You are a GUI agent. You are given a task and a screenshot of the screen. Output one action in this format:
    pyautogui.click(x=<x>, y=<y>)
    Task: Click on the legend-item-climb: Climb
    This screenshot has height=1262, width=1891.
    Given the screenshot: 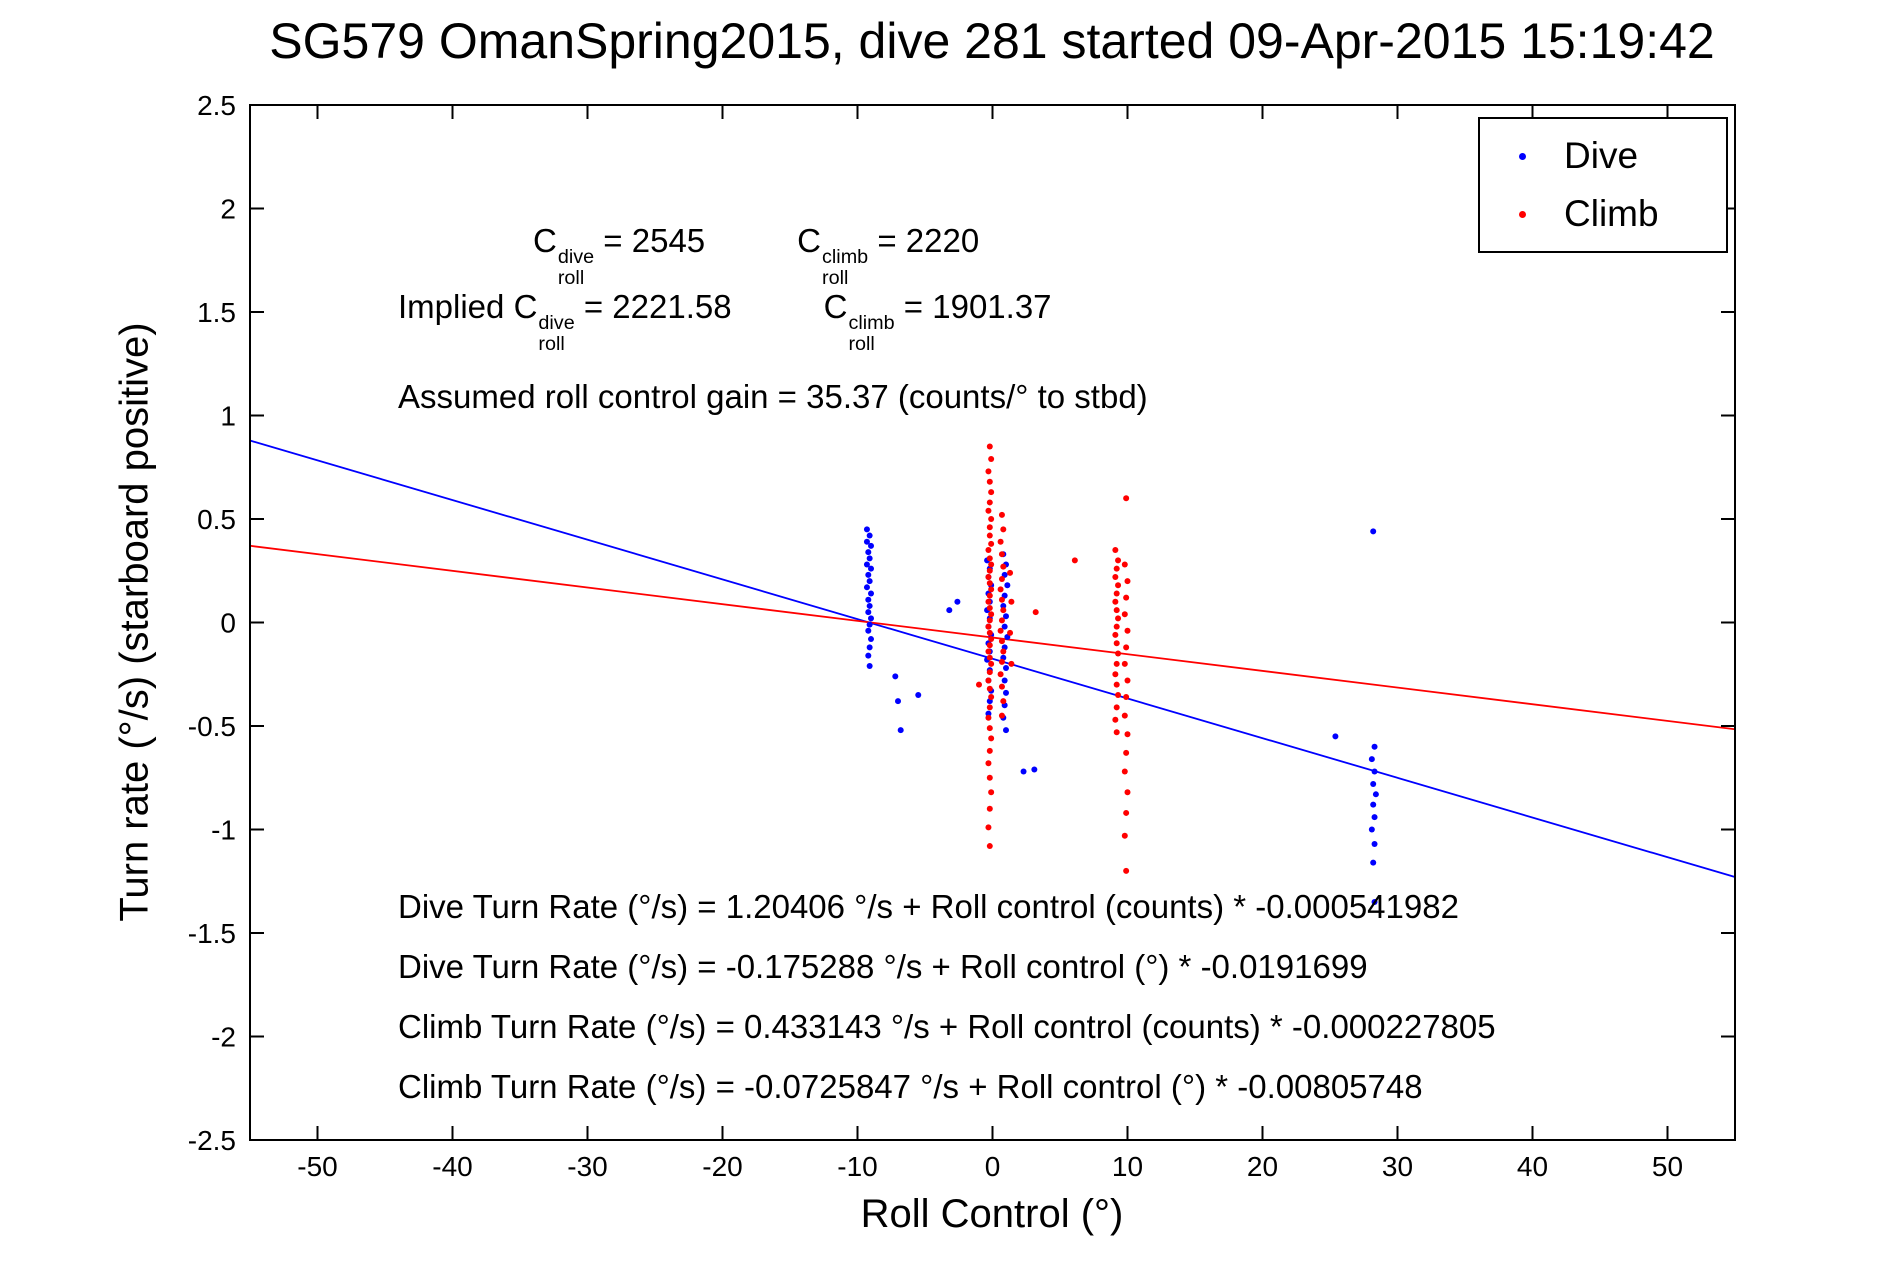 What is the action you would take?
    pyautogui.click(x=1603, y=214)
    